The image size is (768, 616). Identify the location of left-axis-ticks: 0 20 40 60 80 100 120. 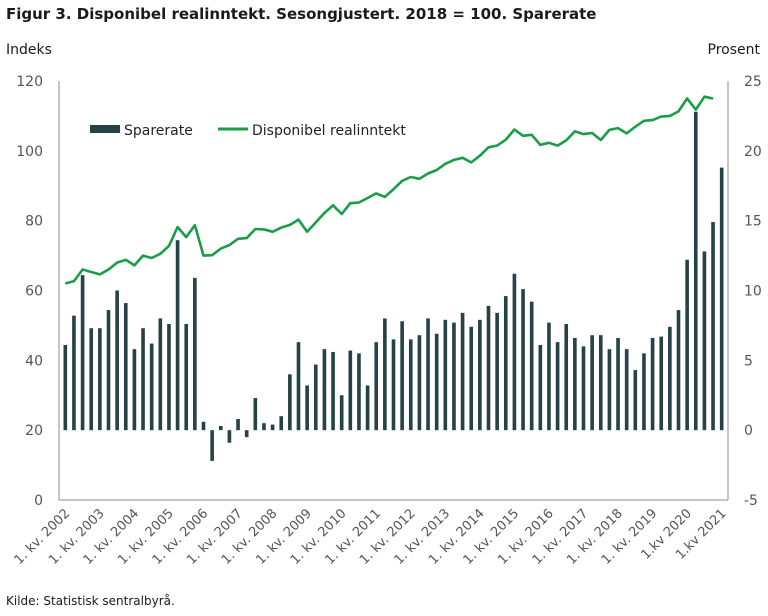
(29, 291).